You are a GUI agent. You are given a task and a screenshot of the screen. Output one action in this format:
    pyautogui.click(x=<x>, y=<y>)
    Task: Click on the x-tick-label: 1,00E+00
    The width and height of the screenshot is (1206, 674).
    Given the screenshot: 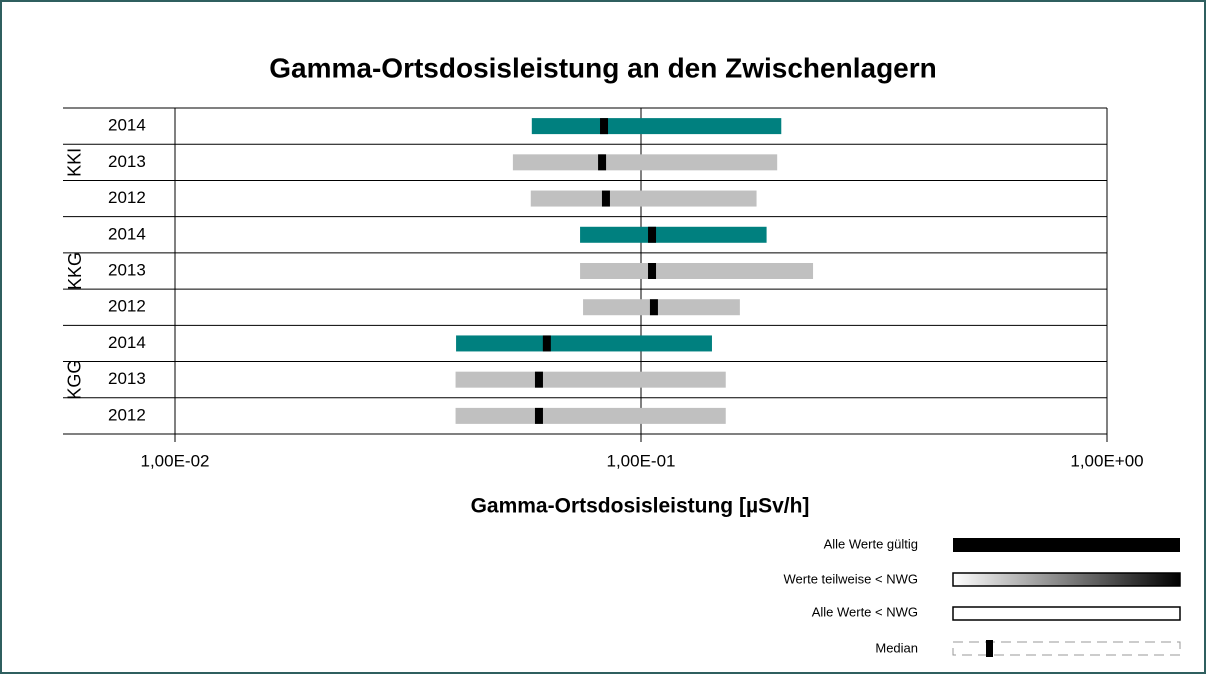 What is the action you would take?
    pyautogui.click(x=1106, y=460)
    